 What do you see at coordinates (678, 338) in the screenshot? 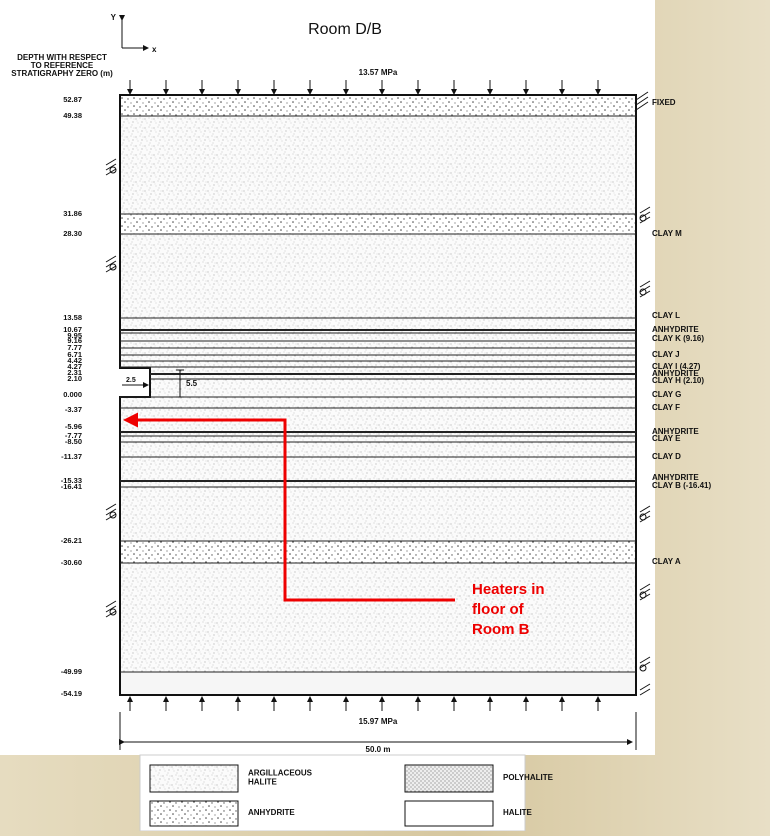
I see `layer-label: CLAY K (9.16)` at bounding box center [678, 338].